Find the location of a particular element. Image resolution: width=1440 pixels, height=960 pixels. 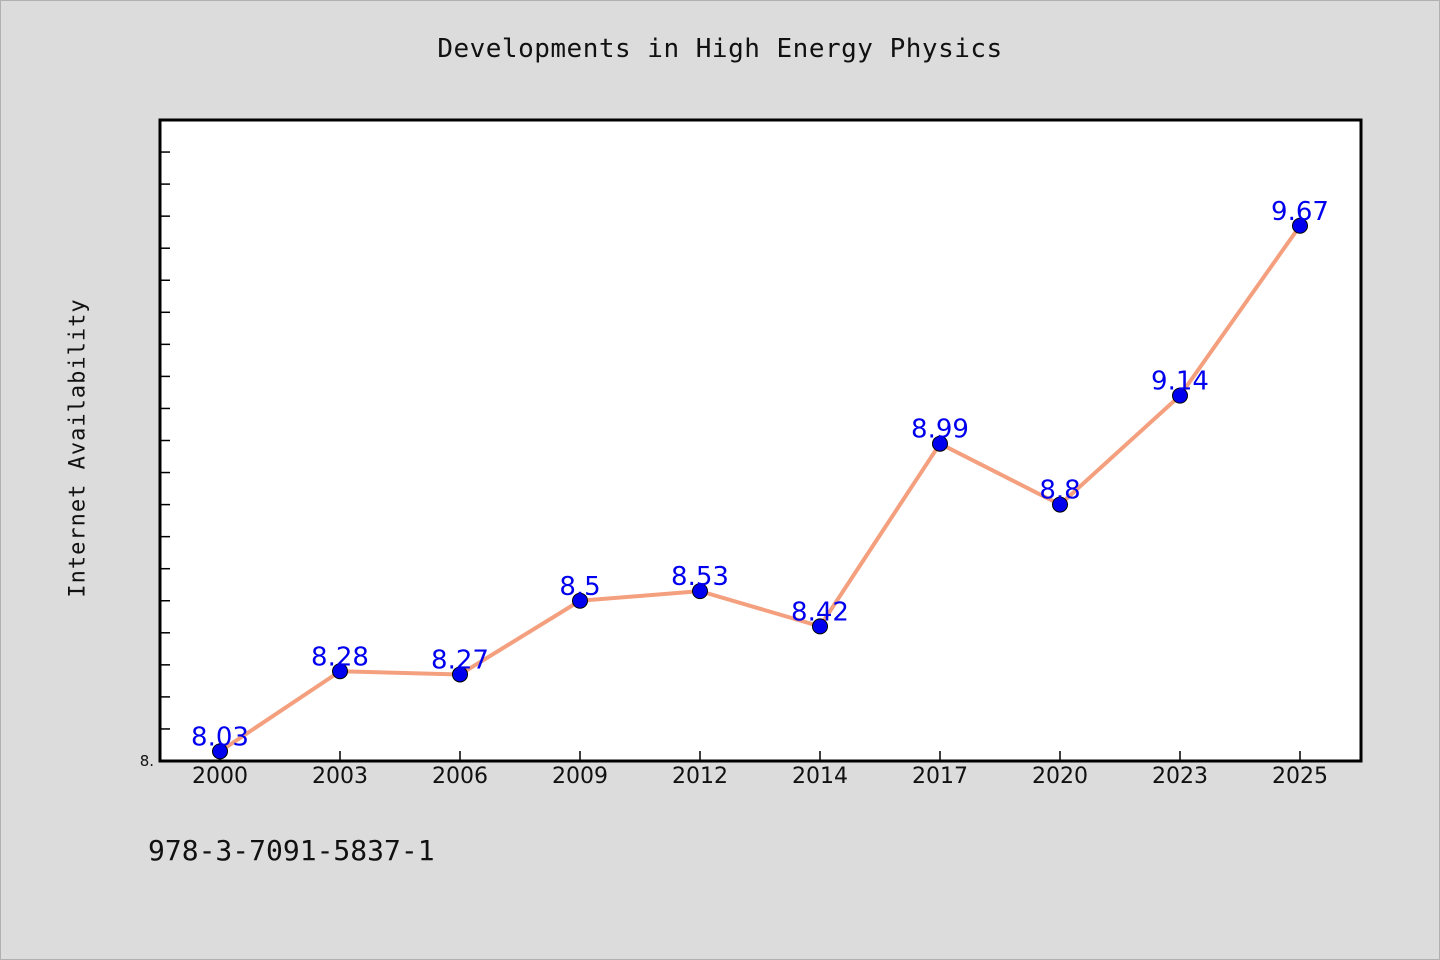

data-label: 8.42 is located at coordinates (820, 612).